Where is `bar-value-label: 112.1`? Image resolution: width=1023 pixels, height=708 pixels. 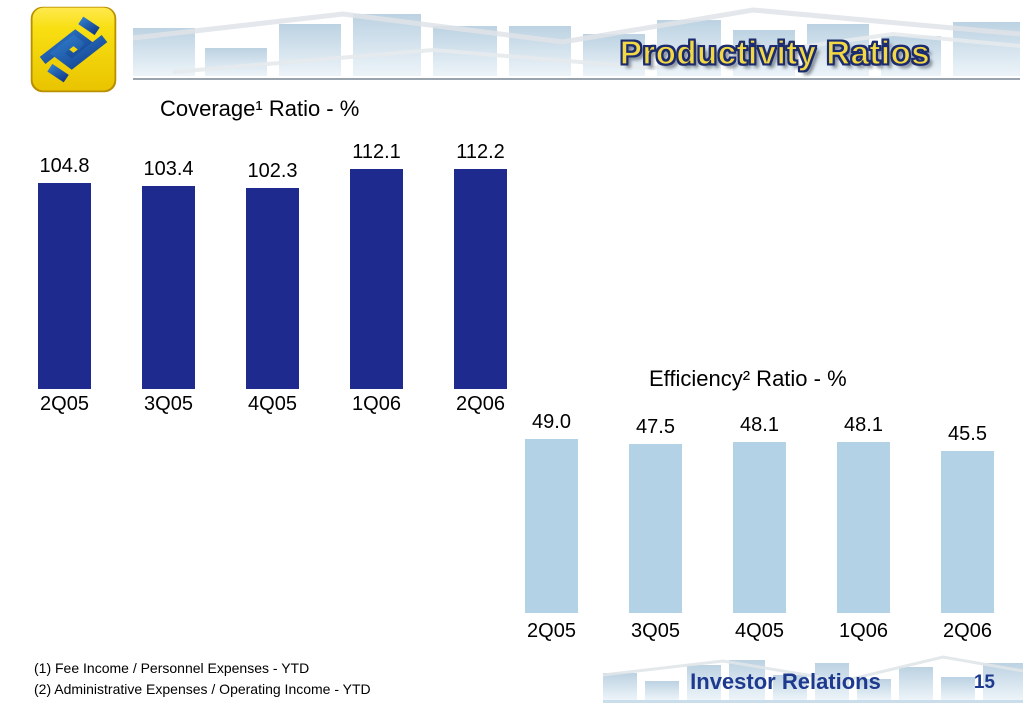
bar-value-label: 112.1 is located at coordinates (376, 152).